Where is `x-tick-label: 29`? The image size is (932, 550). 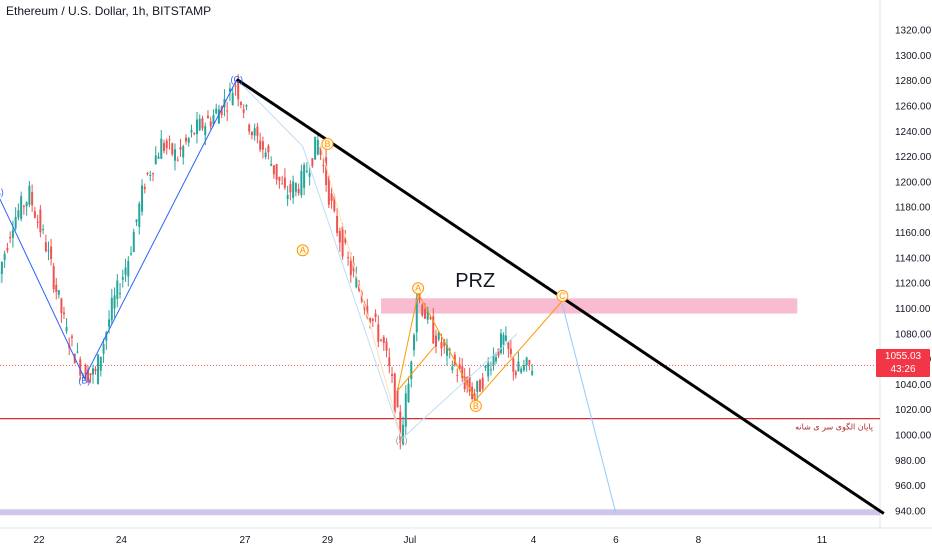 x-tick-label: 29 is located at coordinates (328, 540).